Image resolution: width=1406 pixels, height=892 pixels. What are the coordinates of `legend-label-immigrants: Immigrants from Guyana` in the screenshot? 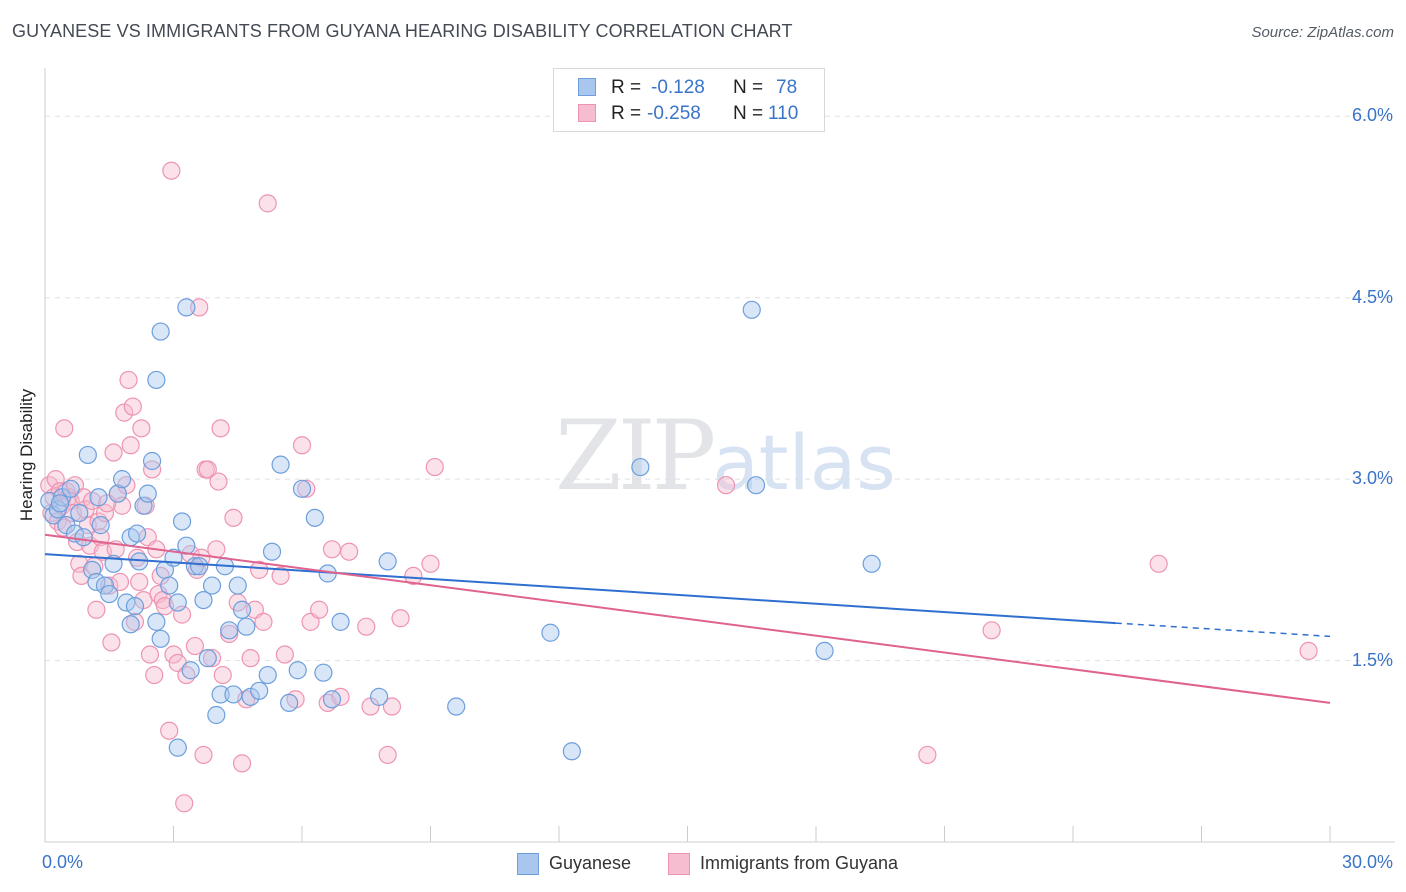 It's located at (799, 863).